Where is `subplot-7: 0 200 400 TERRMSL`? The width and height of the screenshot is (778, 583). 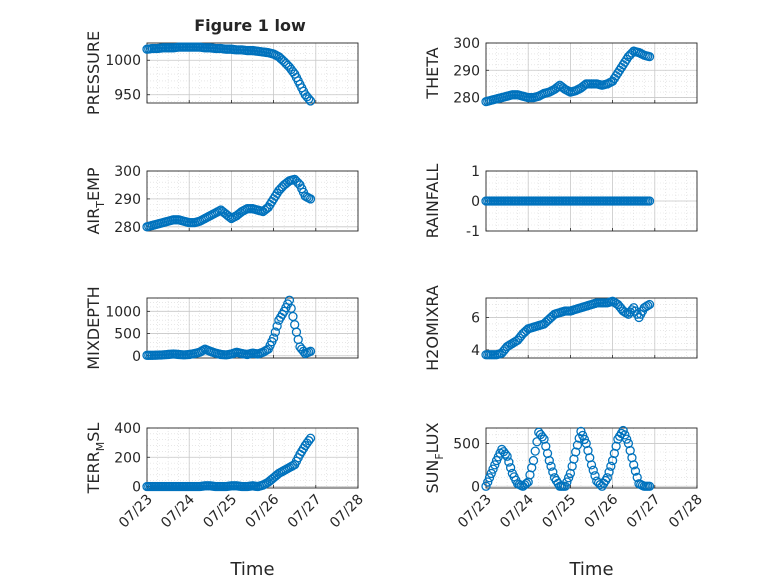 subplot-7: 0 200 400 TERRMSL is located at coordinates (221, 458).